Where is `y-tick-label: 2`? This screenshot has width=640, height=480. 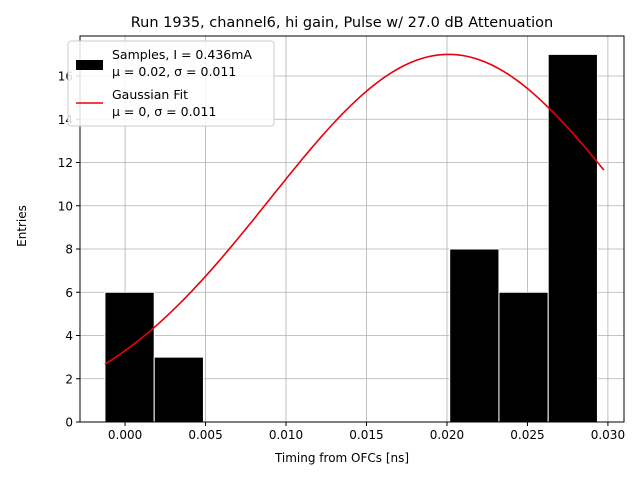
y-tick-label: 2 is located at coordinates (69, 379).